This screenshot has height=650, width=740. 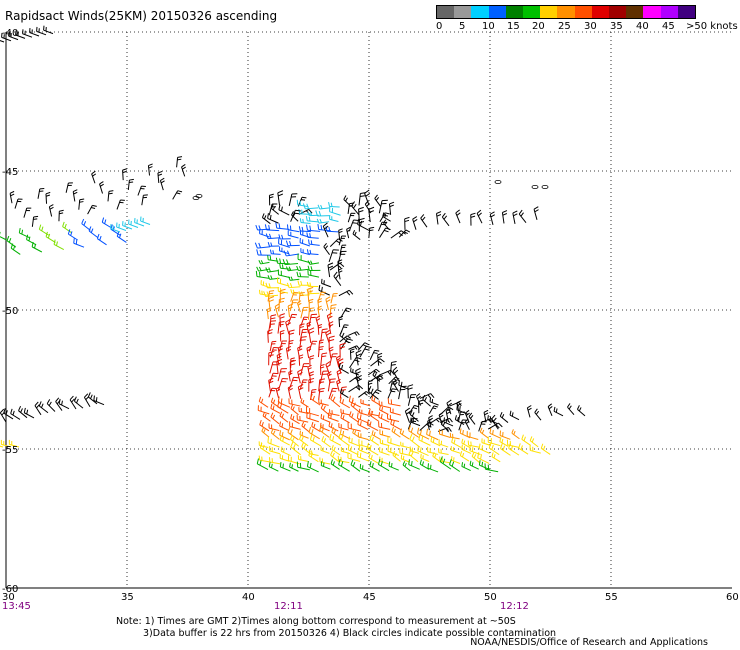 What do you see at coordinates (10, 311) in the screenshot?
I see `lat-tick--50: -50` at bounding box center [10, 311].